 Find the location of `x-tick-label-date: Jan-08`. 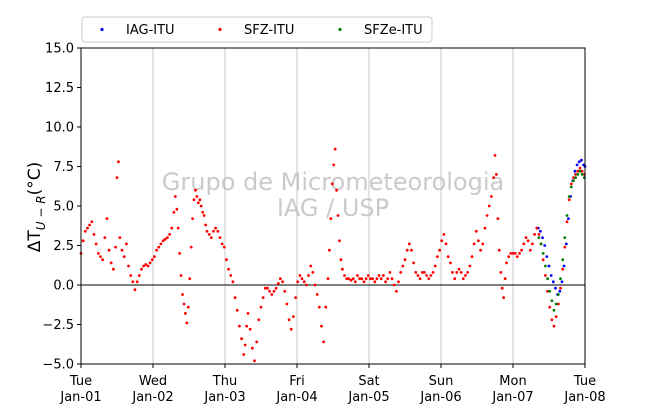

x-tick-label-date: Jan-08 is located at coordinates (584, 397).